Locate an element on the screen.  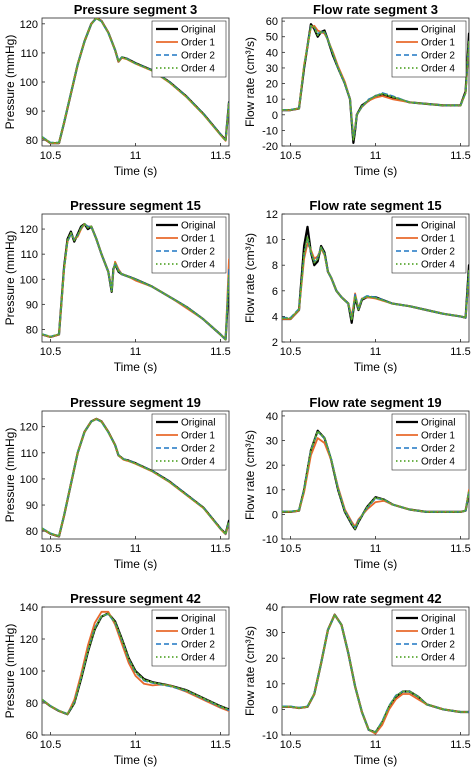
y-tick-label: -20 is located at coordinates (270, 147).